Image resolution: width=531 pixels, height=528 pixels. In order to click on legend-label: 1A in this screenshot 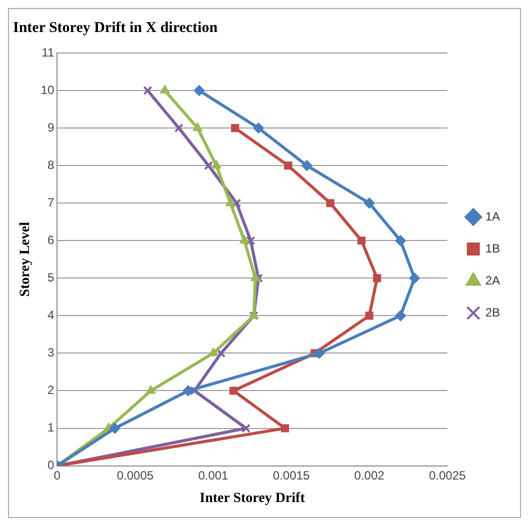, I will do `click(492, 216)`.